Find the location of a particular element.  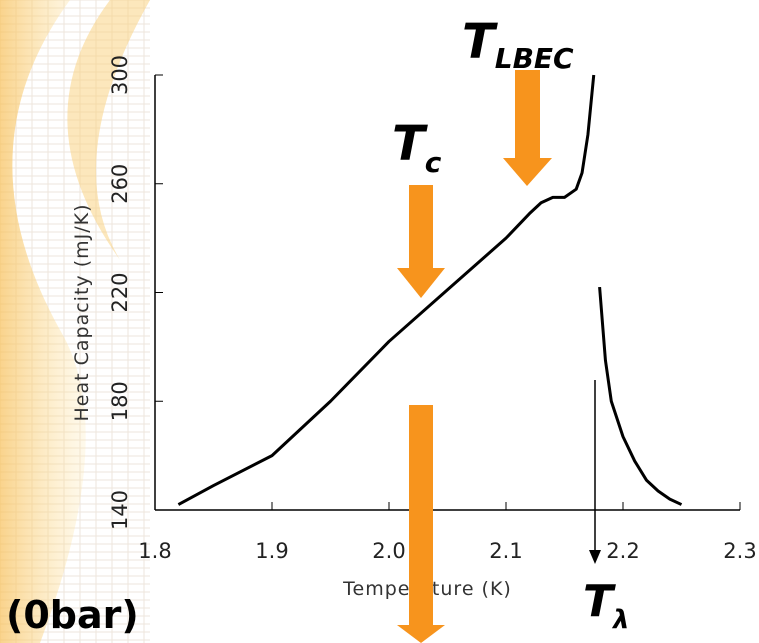

lambda-arrow-head is located at coordinates (595, 557).